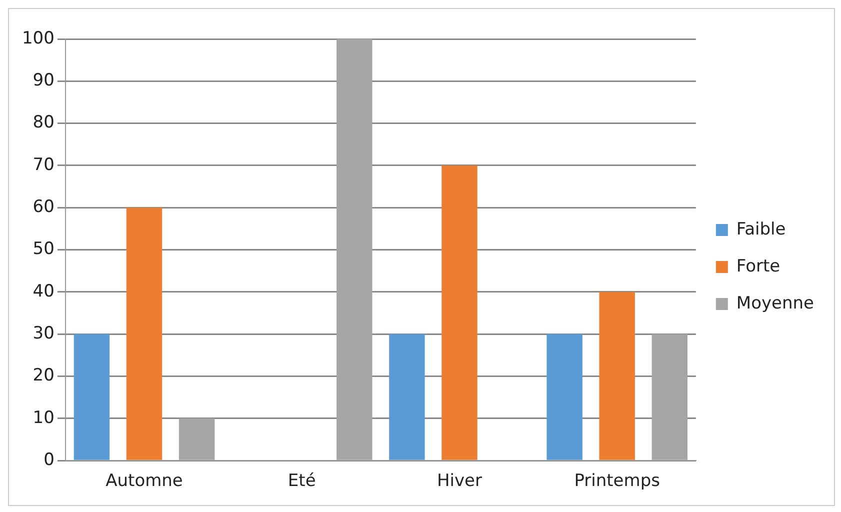 Image resolution: width=841 pixels, height=512 pixels. What do you see at coordinates (43, 164) in the screenshot?
I see `y-tick-label: 70` at bounding box center [43, 164].